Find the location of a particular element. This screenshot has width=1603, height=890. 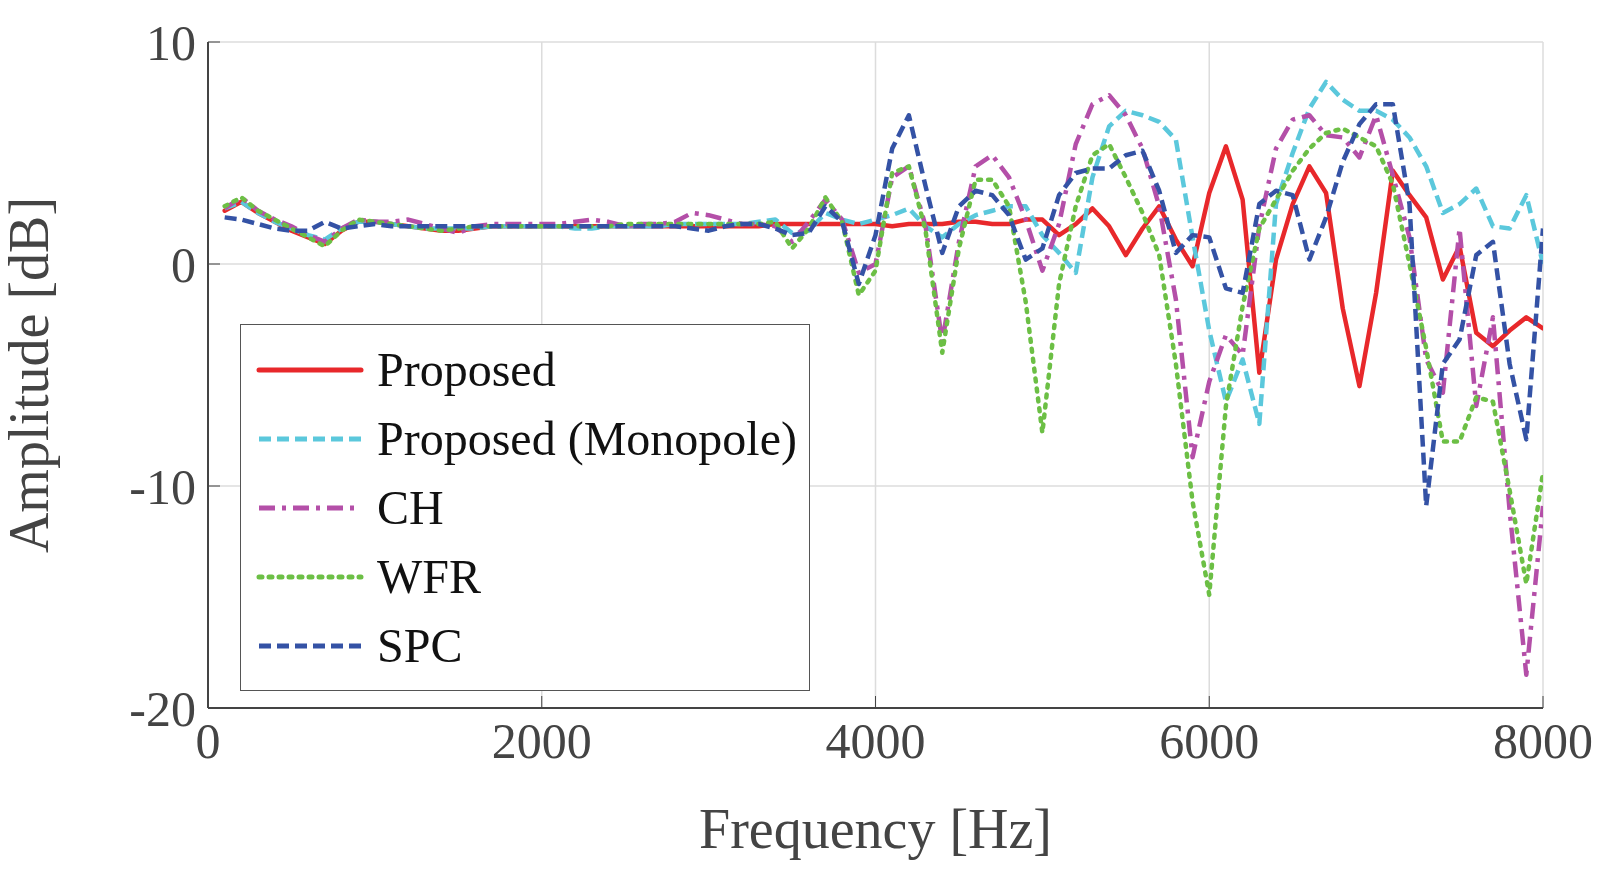

y-tick-label: -20 is located at coordinates (162, 708).